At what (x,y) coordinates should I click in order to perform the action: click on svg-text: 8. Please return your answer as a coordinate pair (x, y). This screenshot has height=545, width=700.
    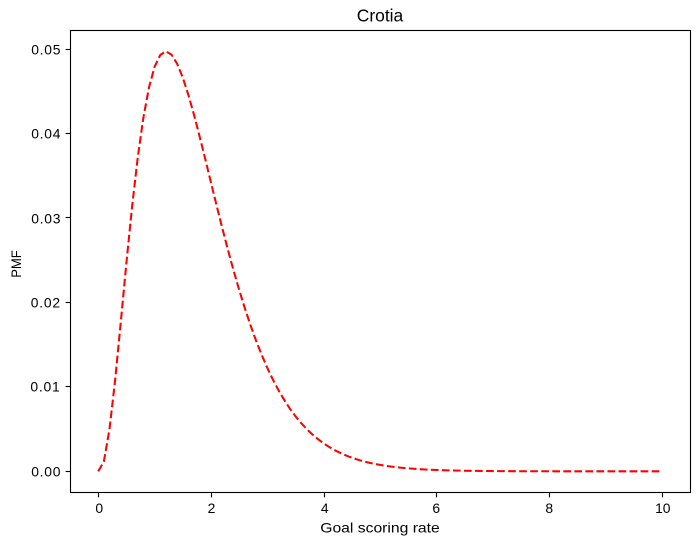
    Looking at the image, I should click on (549, 508).